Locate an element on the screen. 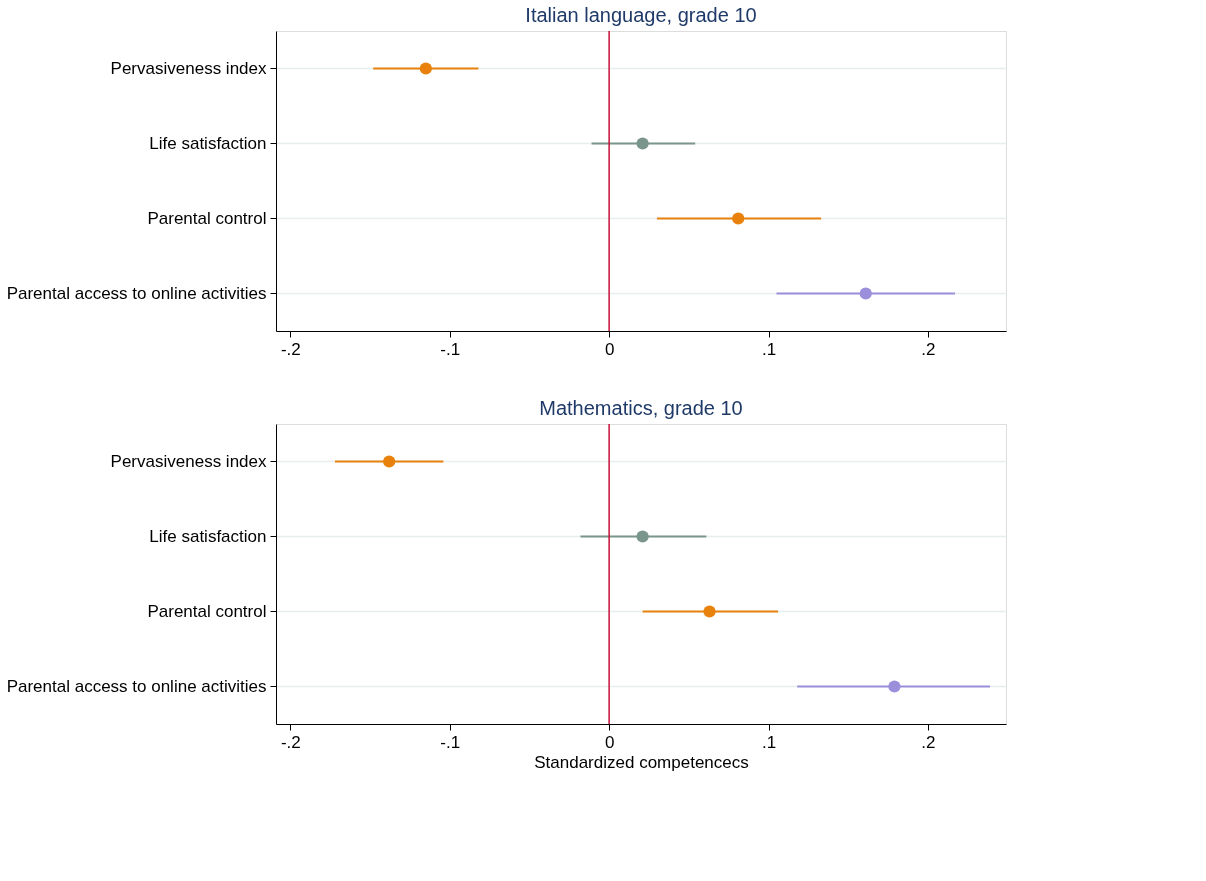  x-axis-title: Standardized competencecs is located at coordinates (641, 762).